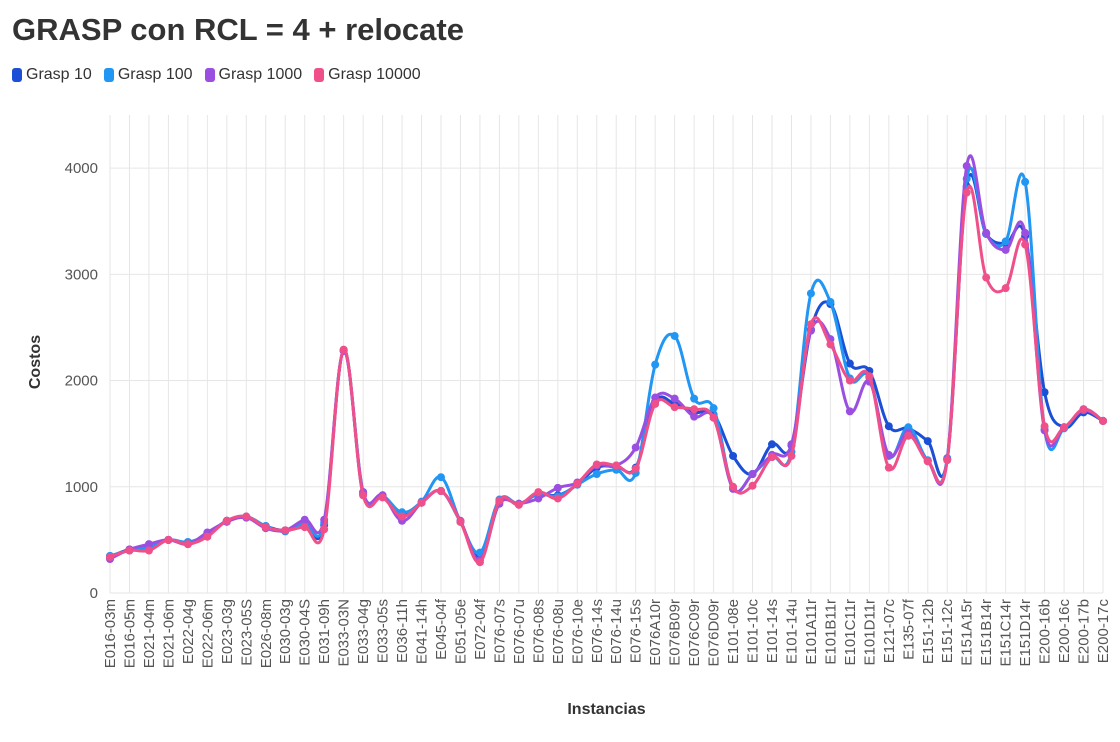 The height and width of the screenshot is (742, 1120). I want to click on y-tick-label: 2000, so click(81, 381).